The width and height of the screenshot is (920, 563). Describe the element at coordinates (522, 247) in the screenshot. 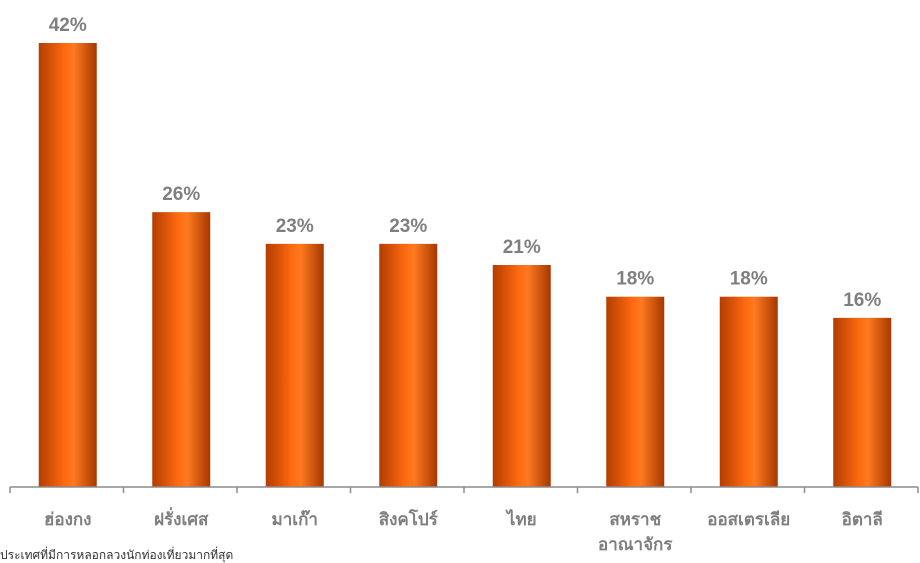

I see `data-label: 21%` at that location.